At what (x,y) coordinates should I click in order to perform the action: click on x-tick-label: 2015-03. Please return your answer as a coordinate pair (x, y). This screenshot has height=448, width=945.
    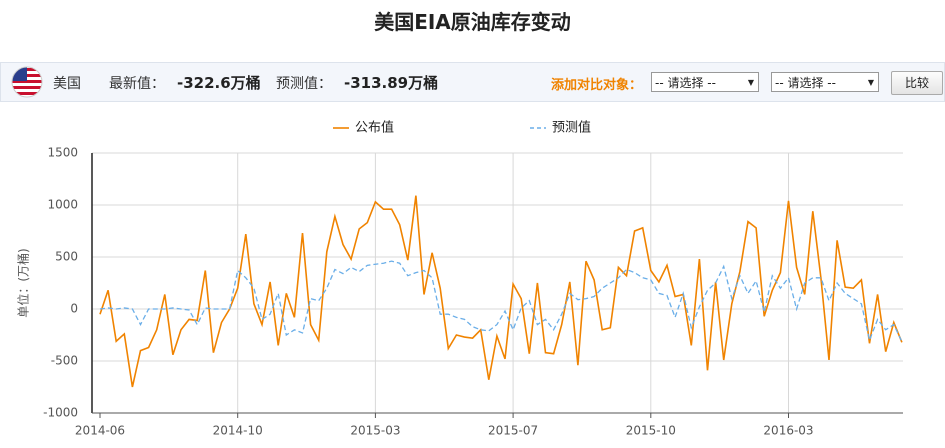
    Looking at the image, I should click on (375, 431).